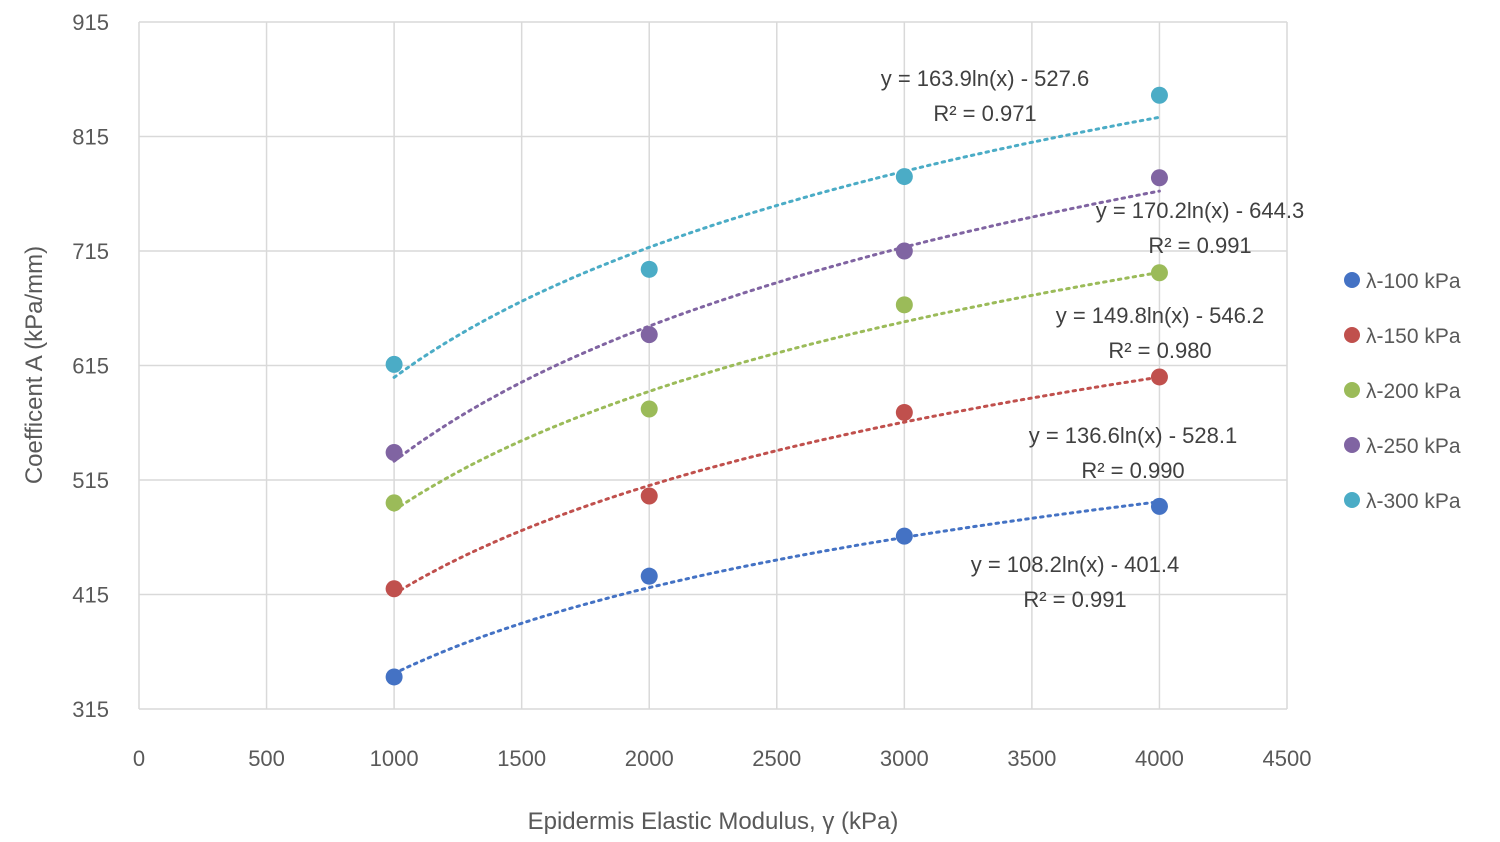 This screenshot has height=842, width=1500. I want to click on trendline-r-squared: R² = 0.971, so click(984, 113).